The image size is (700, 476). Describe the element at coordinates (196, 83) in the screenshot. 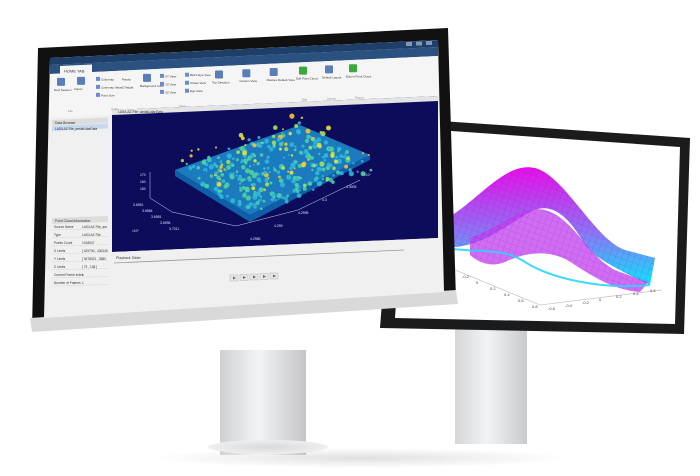

I see `toolstrip-button-chase-view: Chase View` at that location.